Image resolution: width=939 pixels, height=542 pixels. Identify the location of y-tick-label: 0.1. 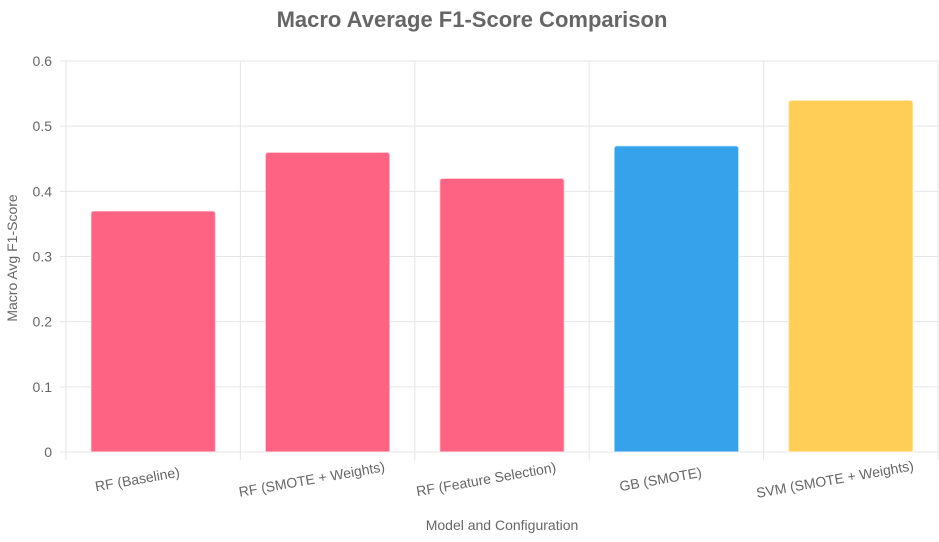
(43, 387).